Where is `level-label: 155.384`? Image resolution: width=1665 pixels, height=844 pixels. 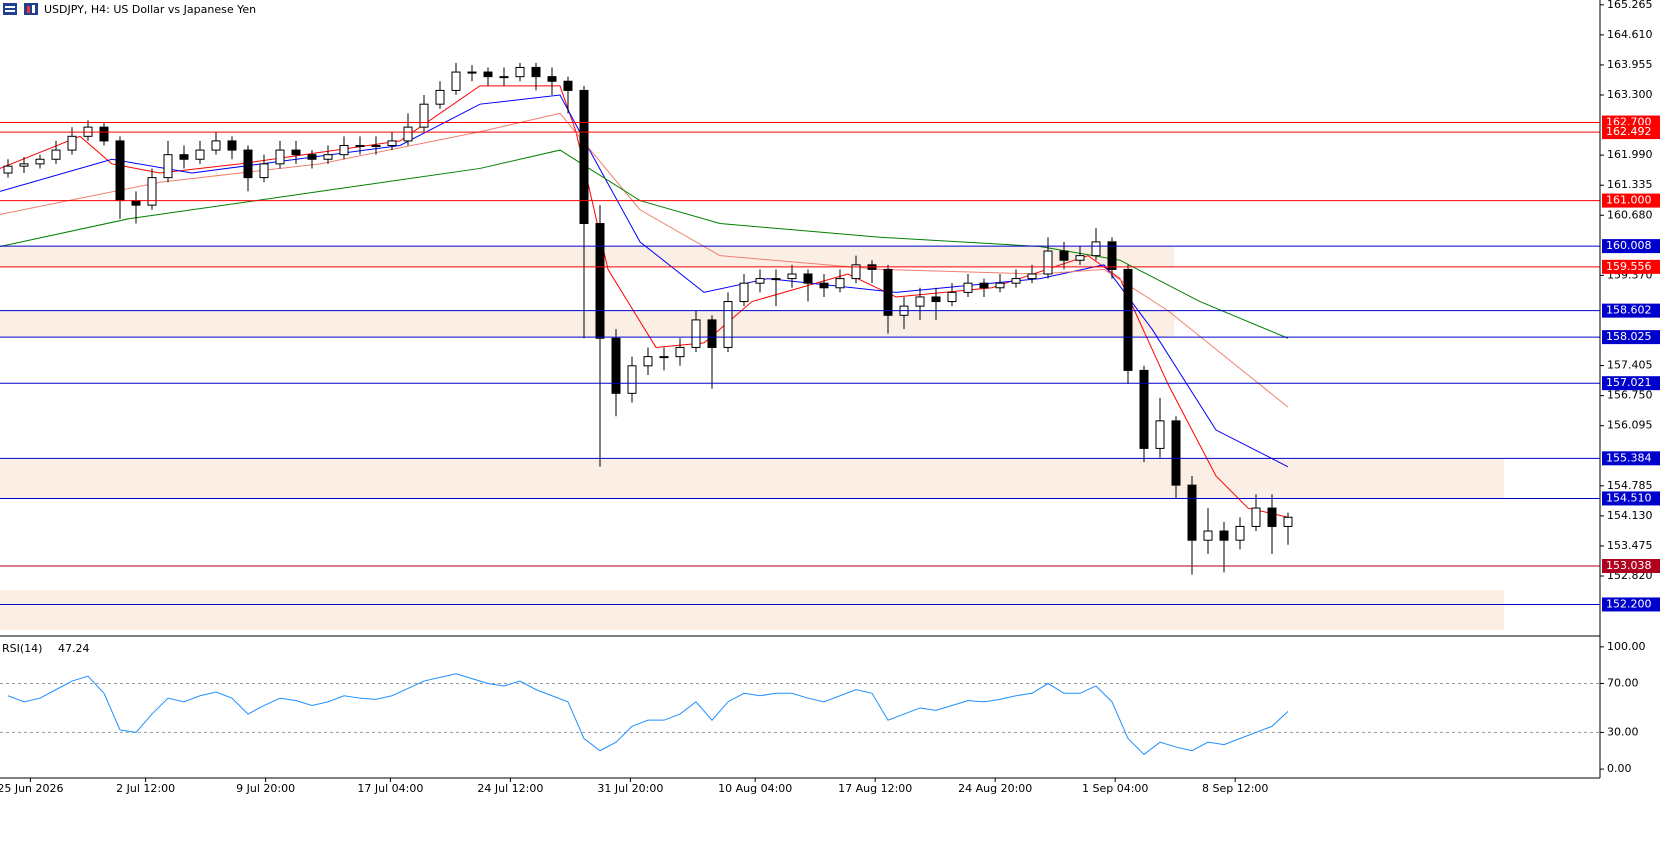
level-label: 155.384 is located at coordinates (1629, 457).